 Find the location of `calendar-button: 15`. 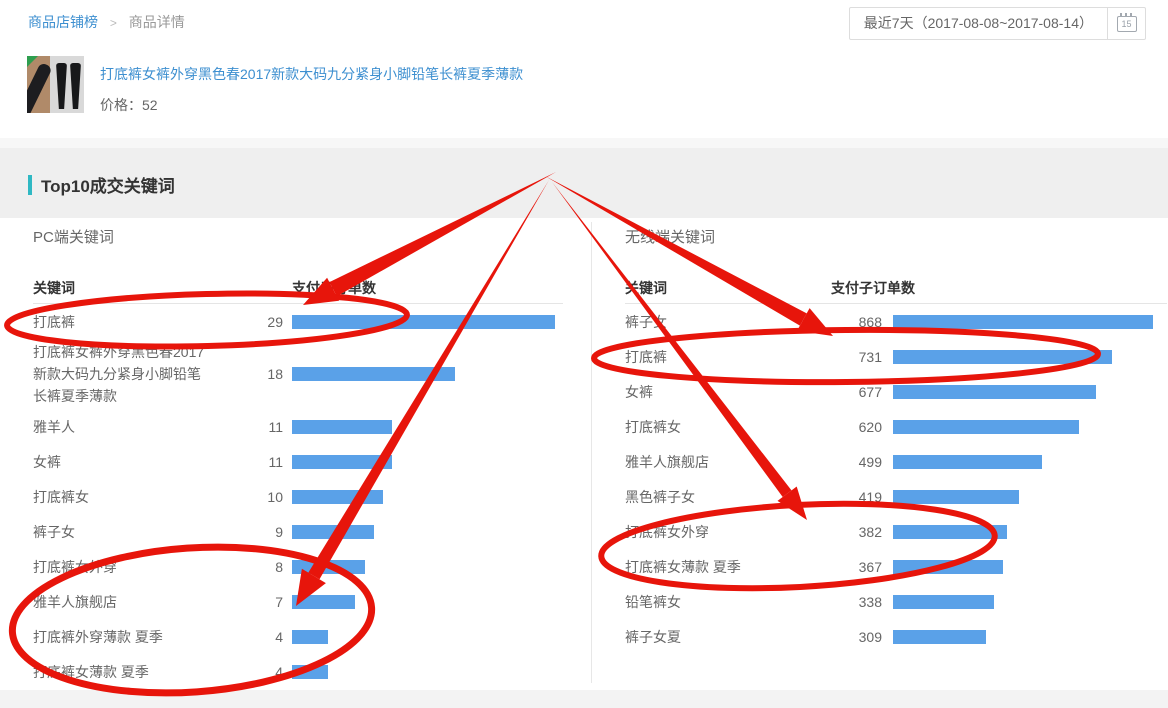

calendar-button: 15 is located at coordinates (1126, 23).